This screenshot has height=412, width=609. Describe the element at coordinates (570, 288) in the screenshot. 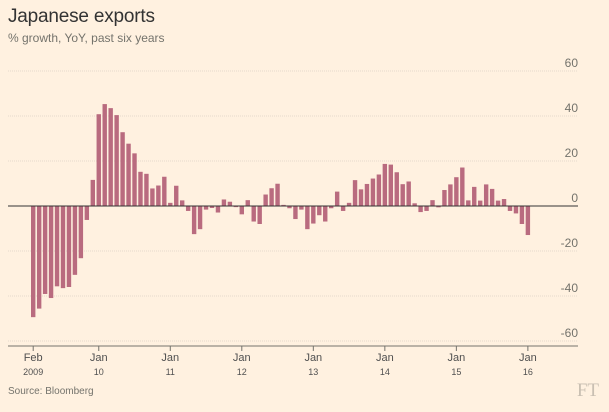

I see `y-tick-label: -40` at that location.